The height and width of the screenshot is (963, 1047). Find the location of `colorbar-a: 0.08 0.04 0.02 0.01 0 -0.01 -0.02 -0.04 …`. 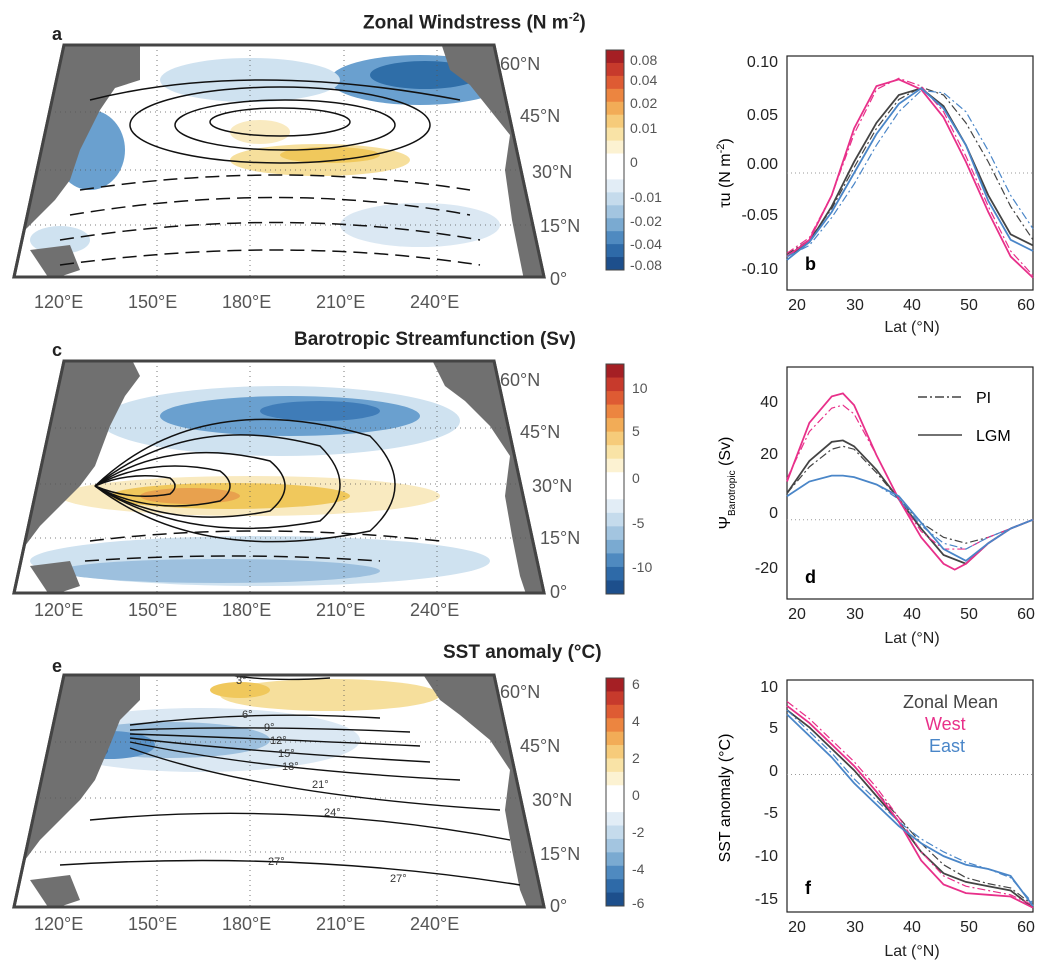

colorbar-a: 0.08 0.04 0.02 0.01 0 -0.01 -0.02 -0.04 … is located at coordinates (633, 161).